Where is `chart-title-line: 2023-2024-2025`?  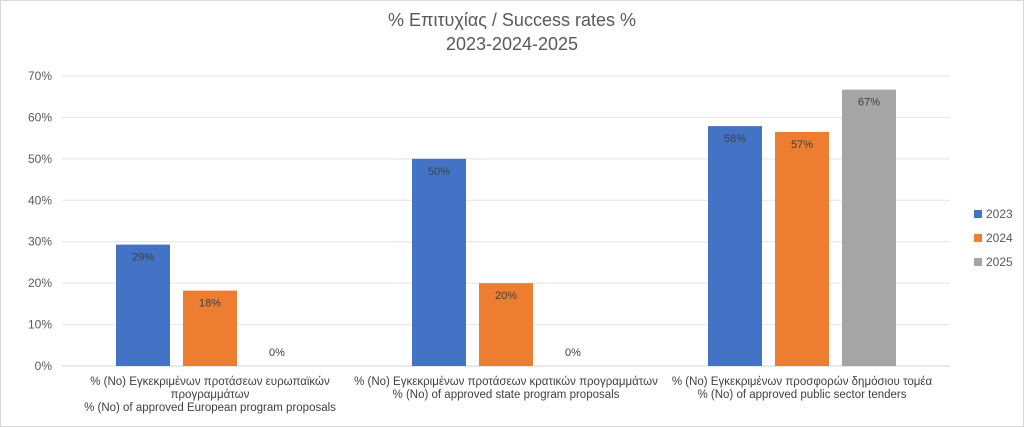 chart-title-line: 2023-2024-2025 is located at coordinates (512, 44).